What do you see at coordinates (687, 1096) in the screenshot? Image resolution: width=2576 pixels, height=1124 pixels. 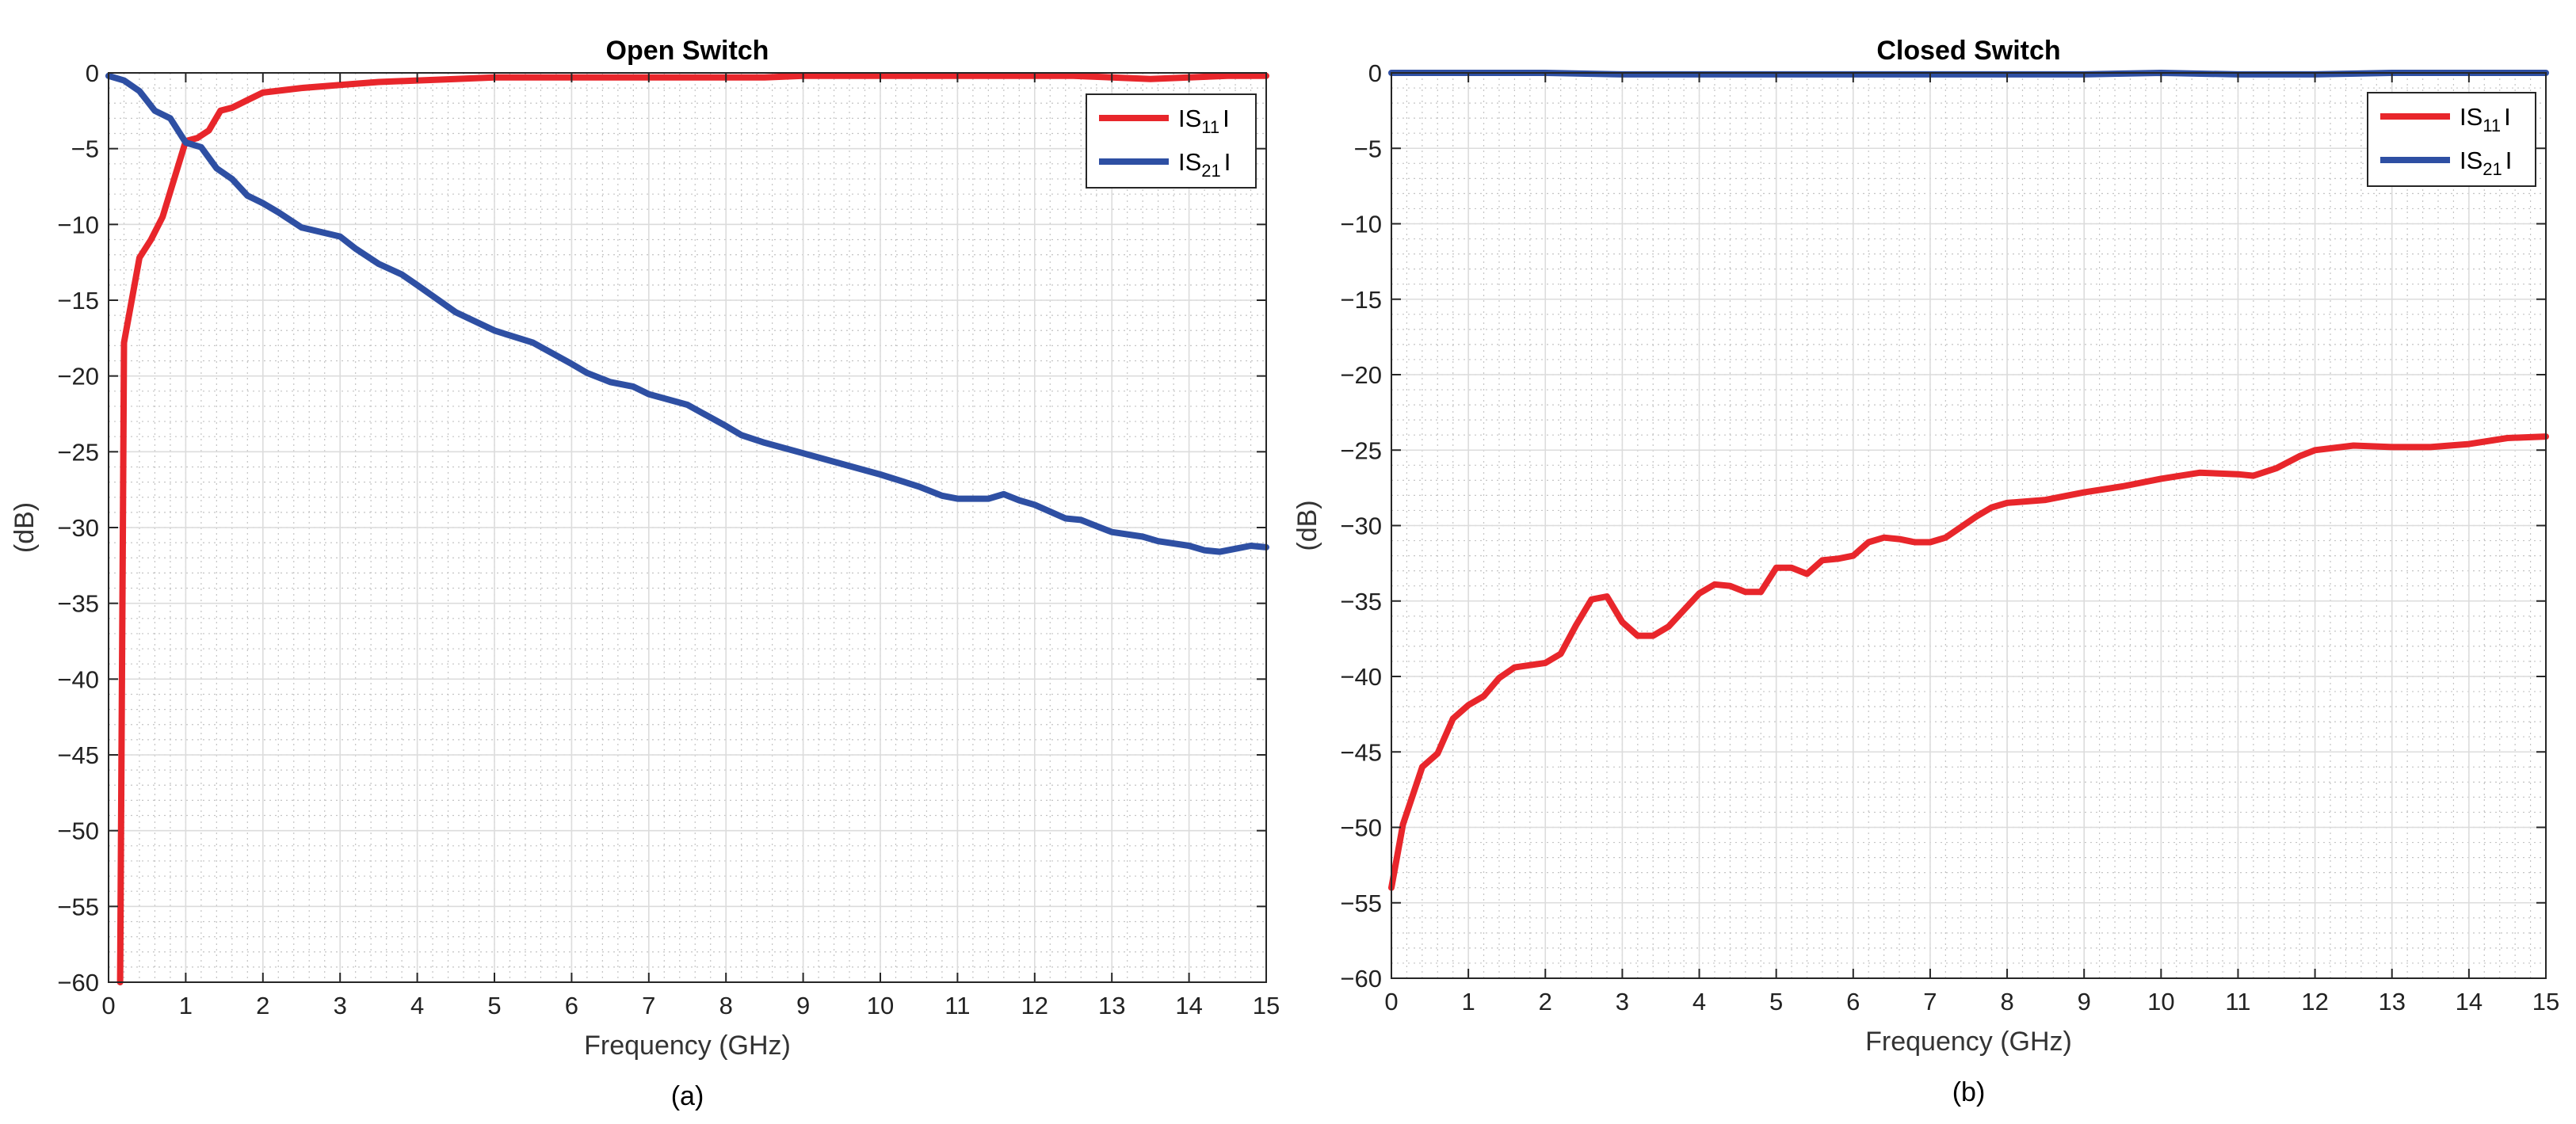 I see `panel-caption: (a)` at bounding box center [687, 1096].